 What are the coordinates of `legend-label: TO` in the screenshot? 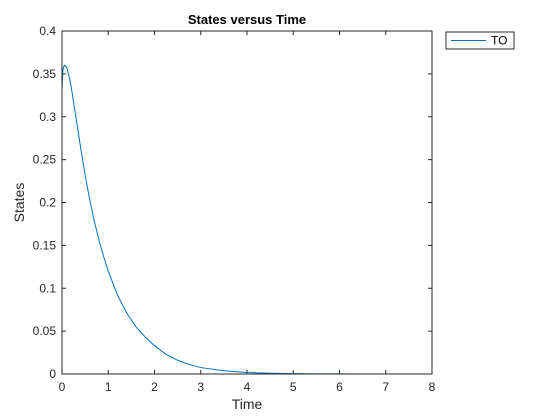 It's located at (499, 41).